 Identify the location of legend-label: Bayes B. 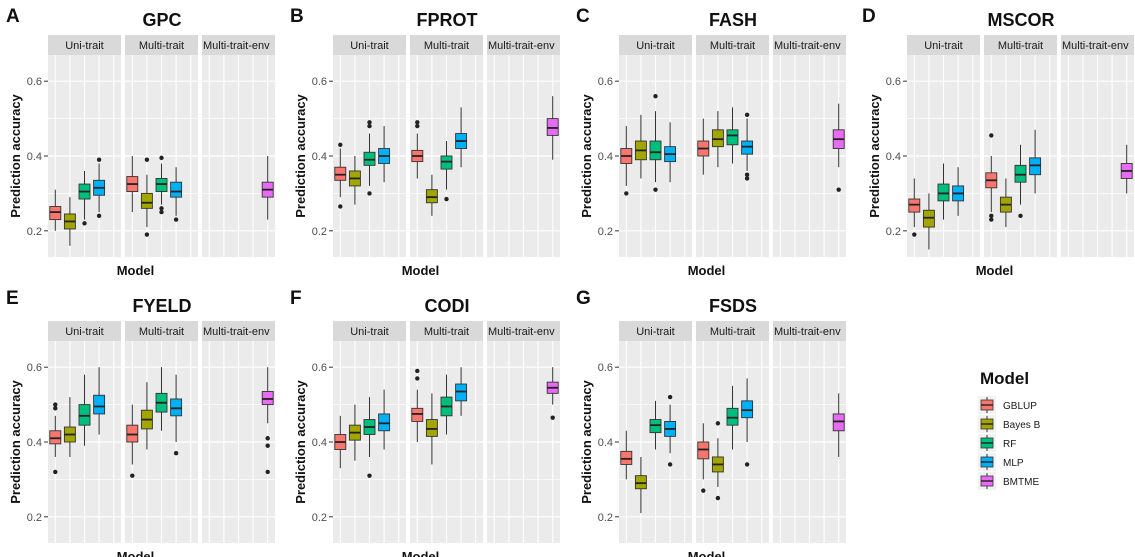
(1022, 425).